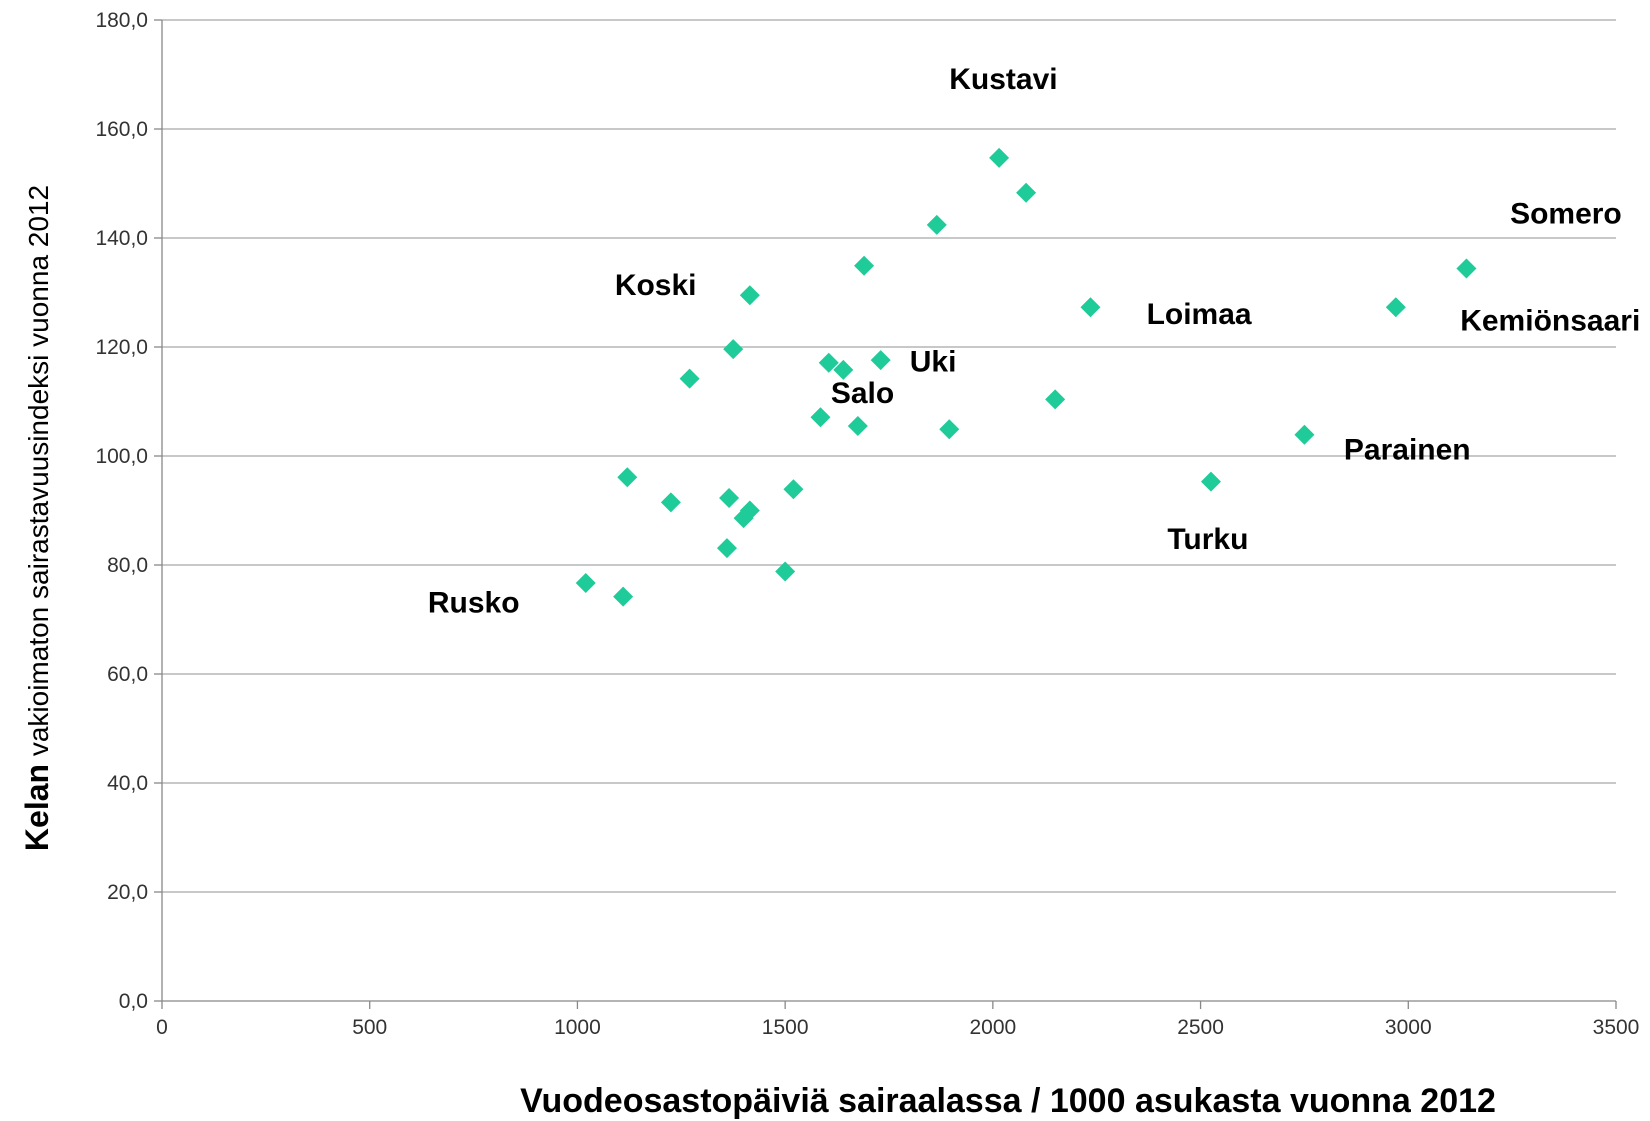  Describe the element at coordinates (1407, 449) in the screenshot. I see `annotation-label: Parainen` at that location.